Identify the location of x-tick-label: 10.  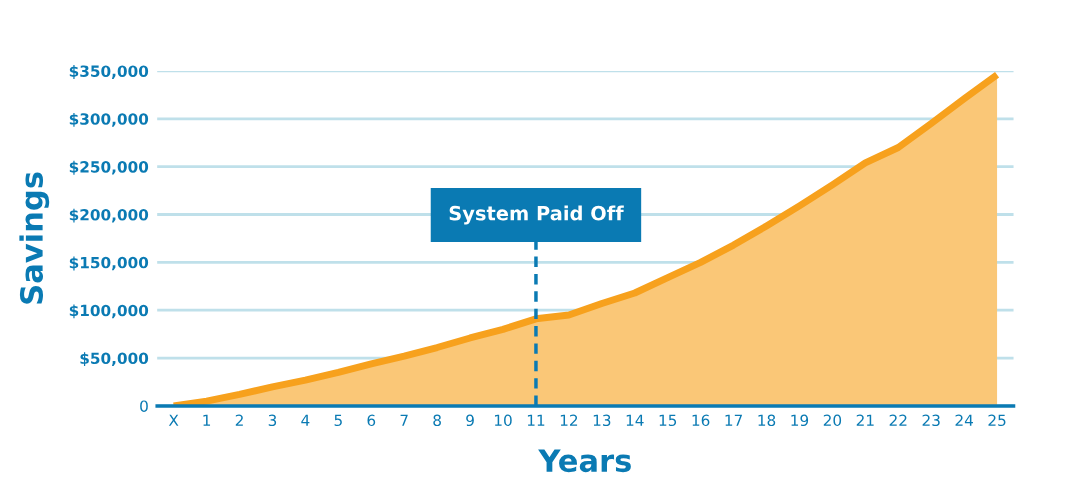
(503, 420).